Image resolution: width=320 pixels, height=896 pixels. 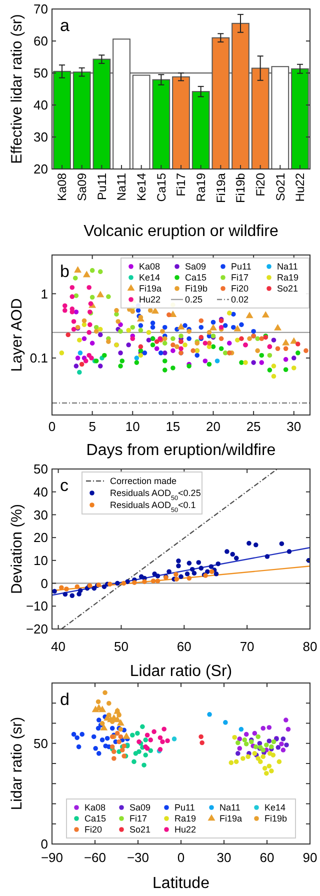 I want to click on legend-label: Na11, so click(x=287, y=267).